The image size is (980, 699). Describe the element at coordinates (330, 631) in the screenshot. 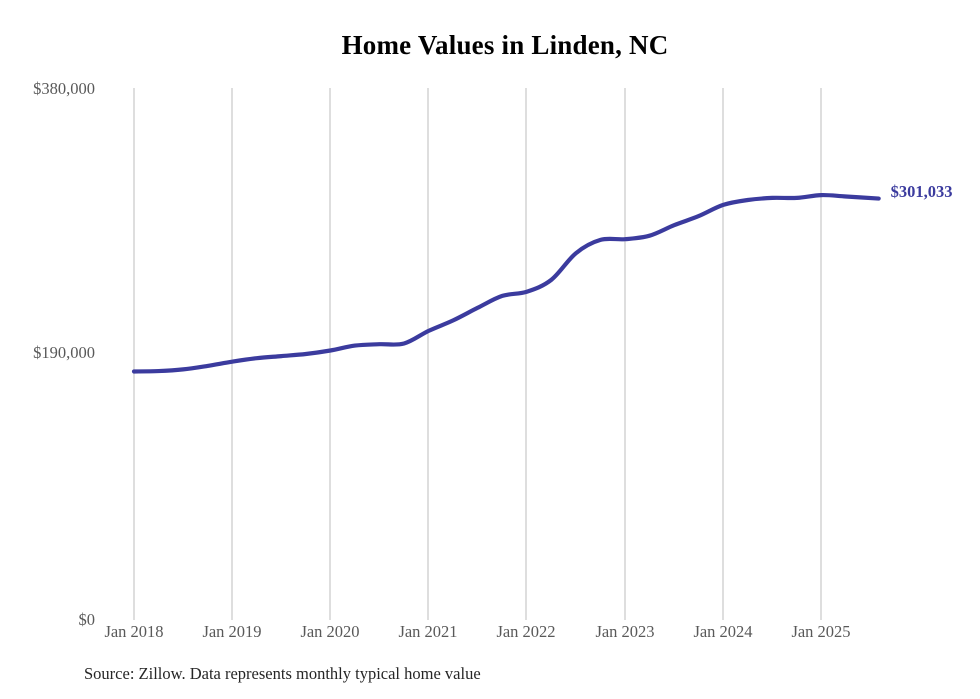

I see `x-axis-tick-jan-2020: Jan 2020` at that location.